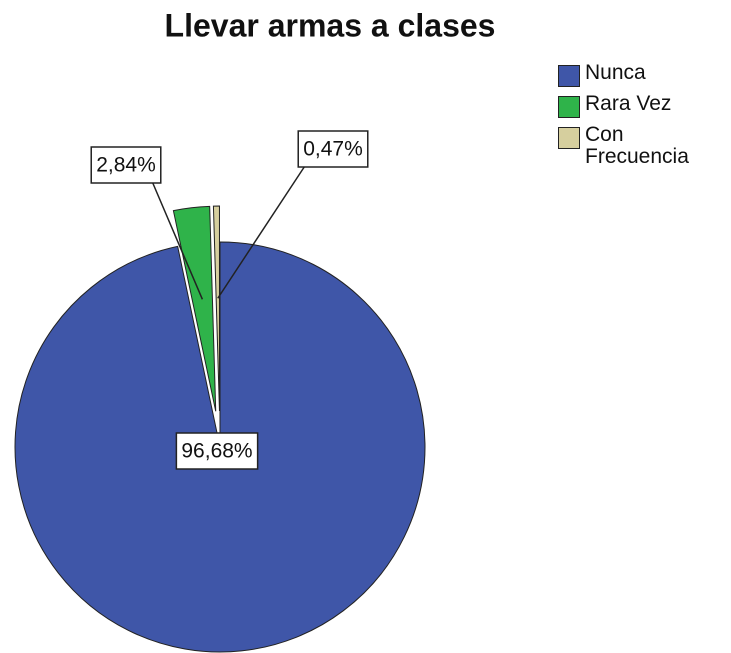 The height and width of the screenshot is (653, 731). I want to click on data-label: 96,68%, so click(217, 451).